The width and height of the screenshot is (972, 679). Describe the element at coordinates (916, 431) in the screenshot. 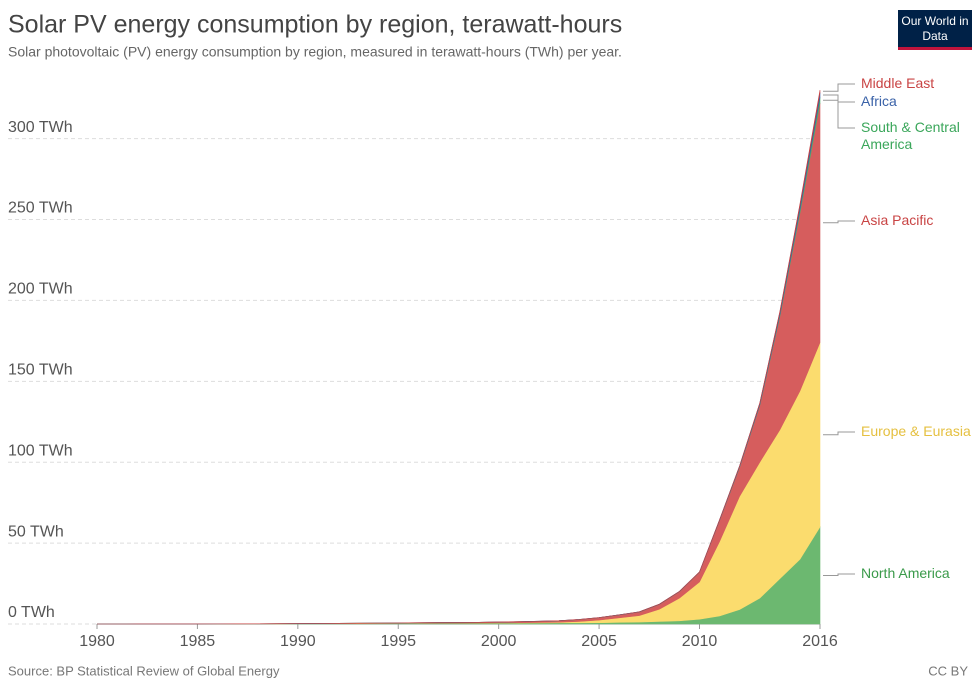

I see `legend-label: Europe & Eurasia` at that location.